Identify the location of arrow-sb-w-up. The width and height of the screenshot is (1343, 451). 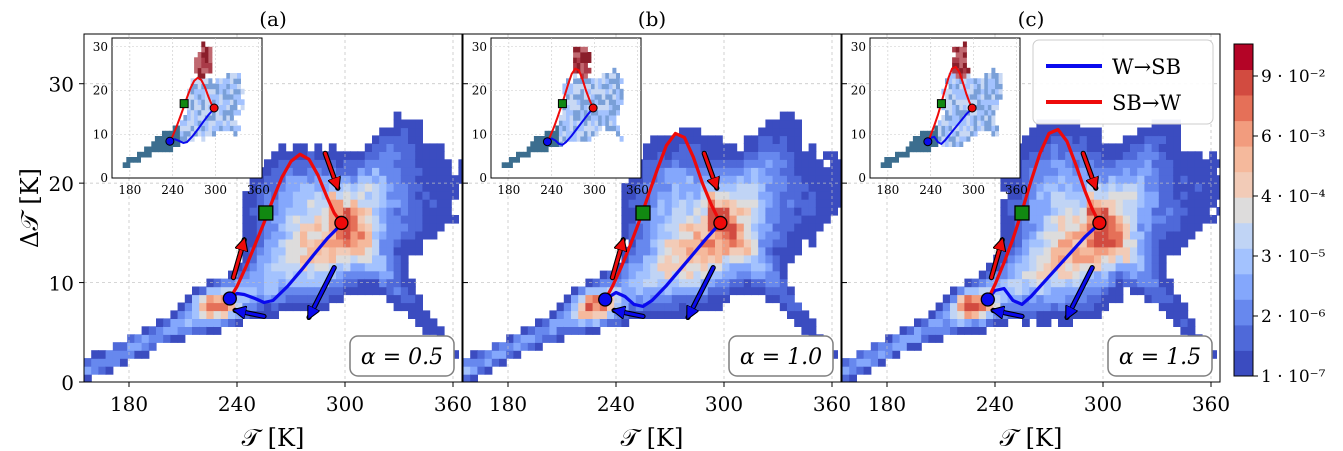
(995, 260).